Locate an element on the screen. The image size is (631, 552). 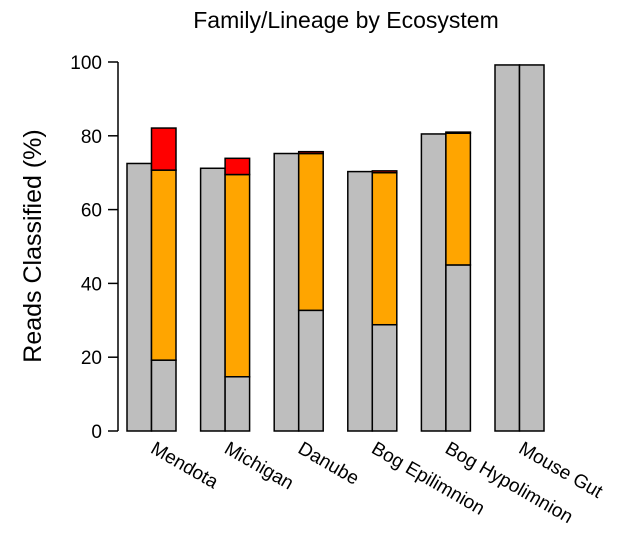
y-tick-label: 100 is located at coordinates (86, 63).